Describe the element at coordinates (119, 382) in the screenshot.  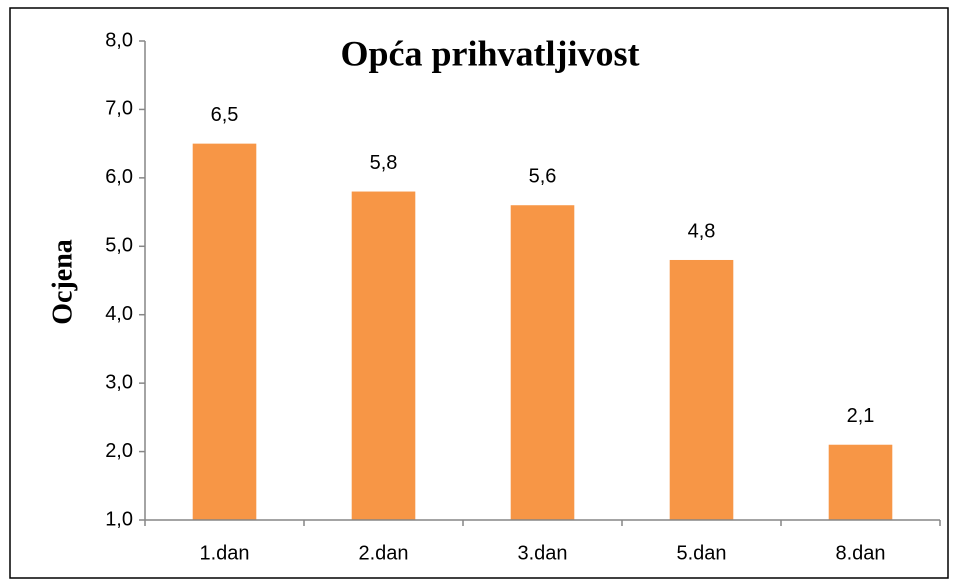
I see `y-tick-label: 3,0` at that location.